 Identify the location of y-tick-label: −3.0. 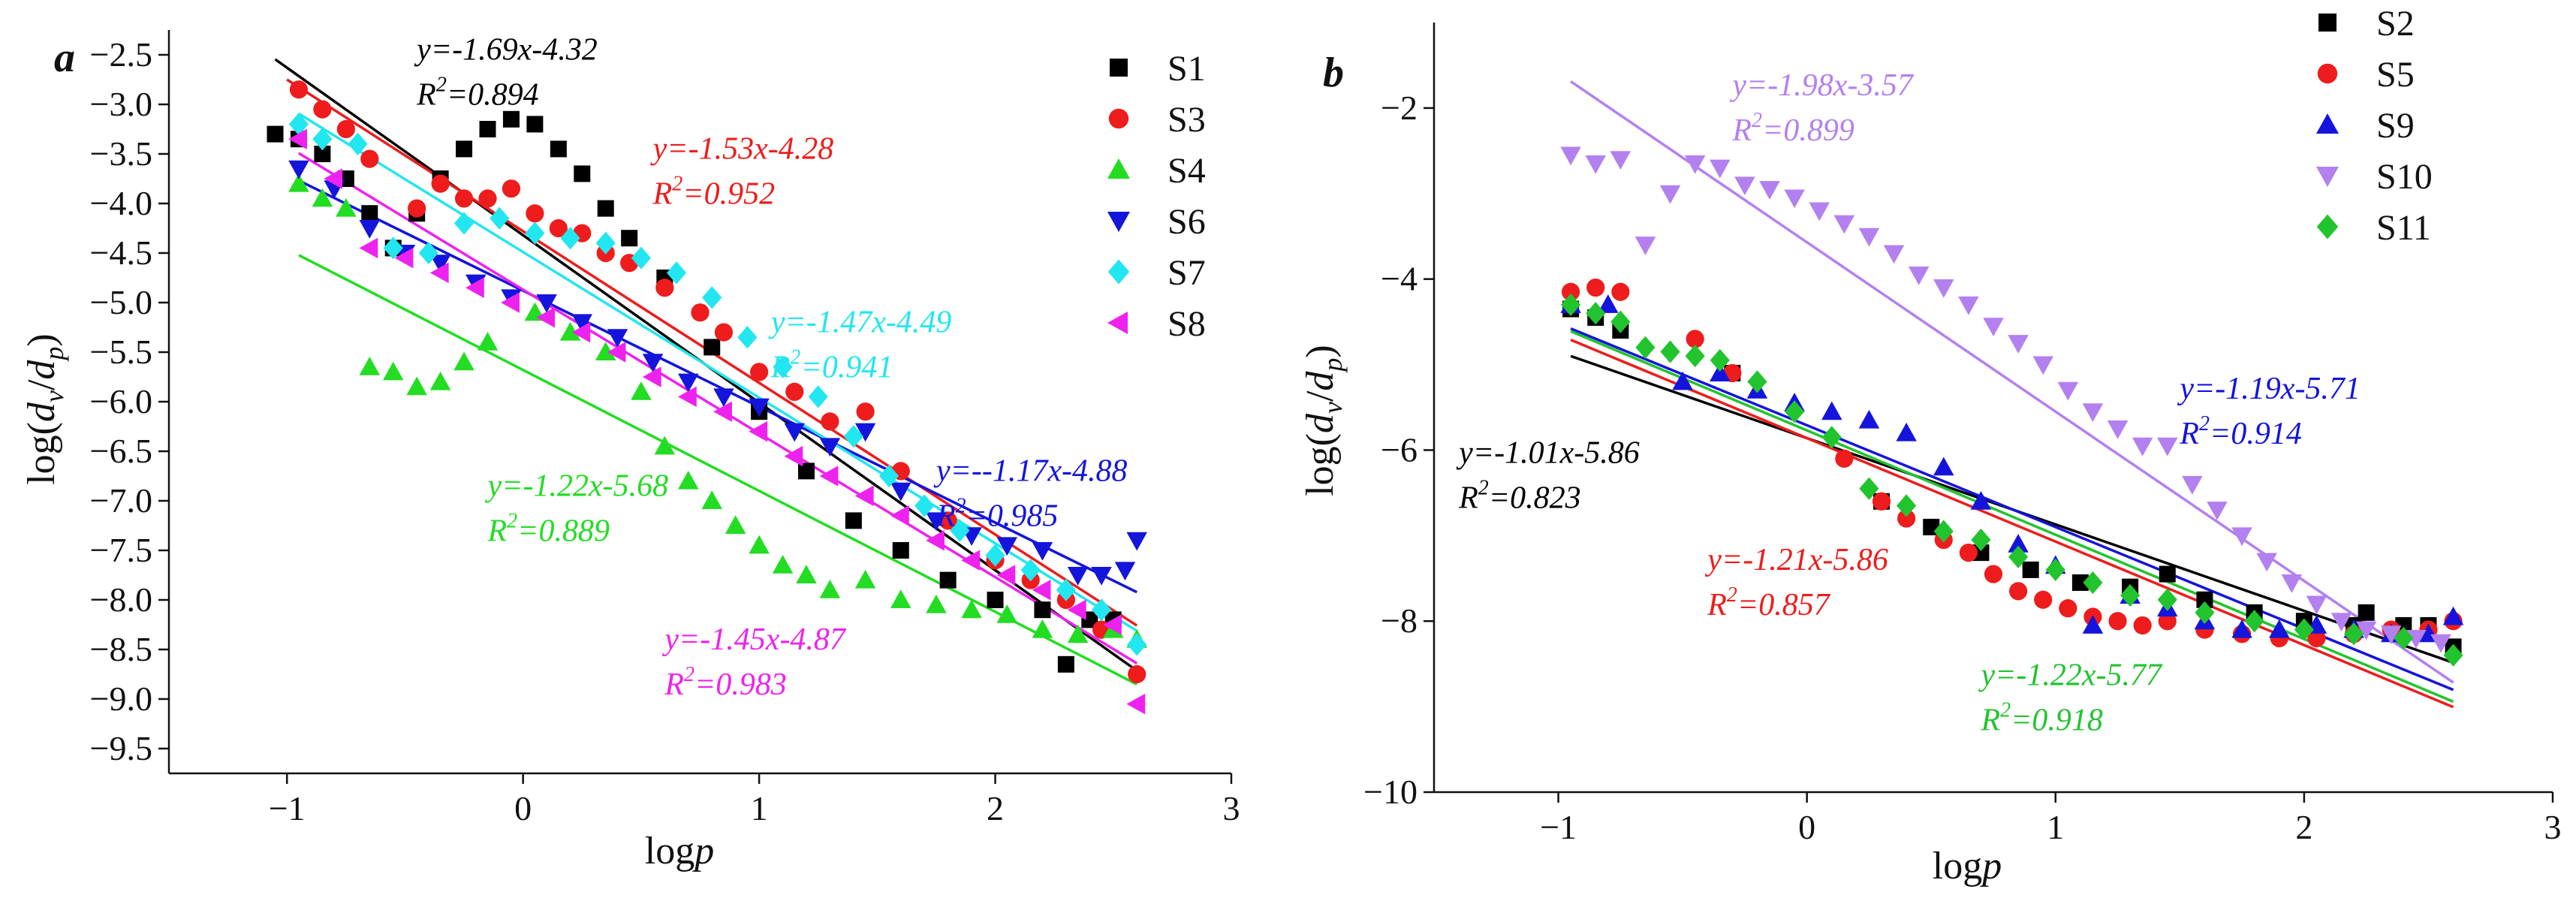
(121, 104).